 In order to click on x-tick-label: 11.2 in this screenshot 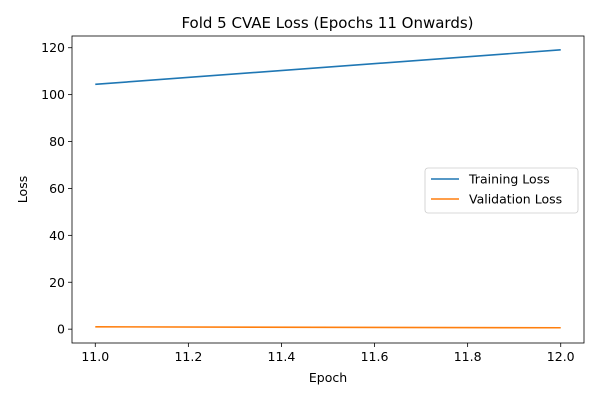, I will do `click(188, 356)`.